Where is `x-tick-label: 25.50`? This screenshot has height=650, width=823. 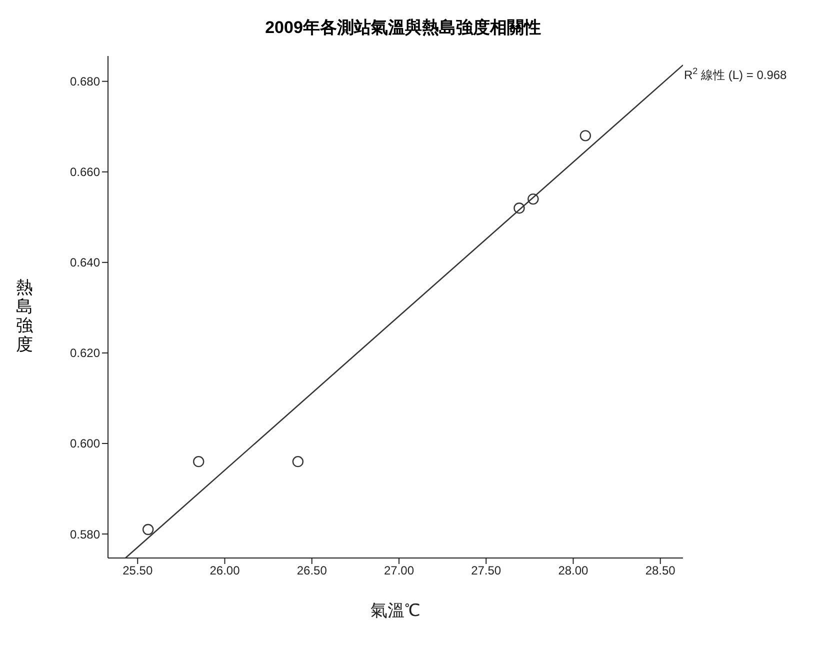 x-tick-label: 25.50 is located at coordinates (137, 571).